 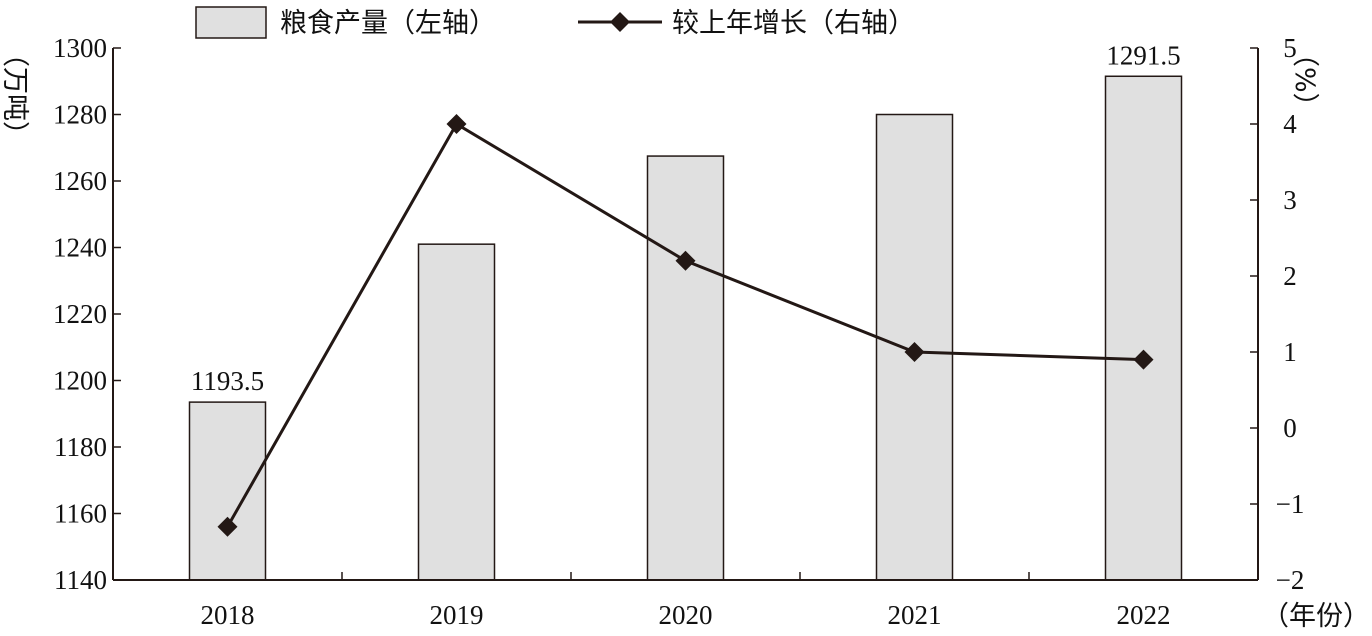 What do you see at coordinates (1316, 616) in the screenshot?
I see `x-axis-label: （年份）` at bounding box center [1316, 616].